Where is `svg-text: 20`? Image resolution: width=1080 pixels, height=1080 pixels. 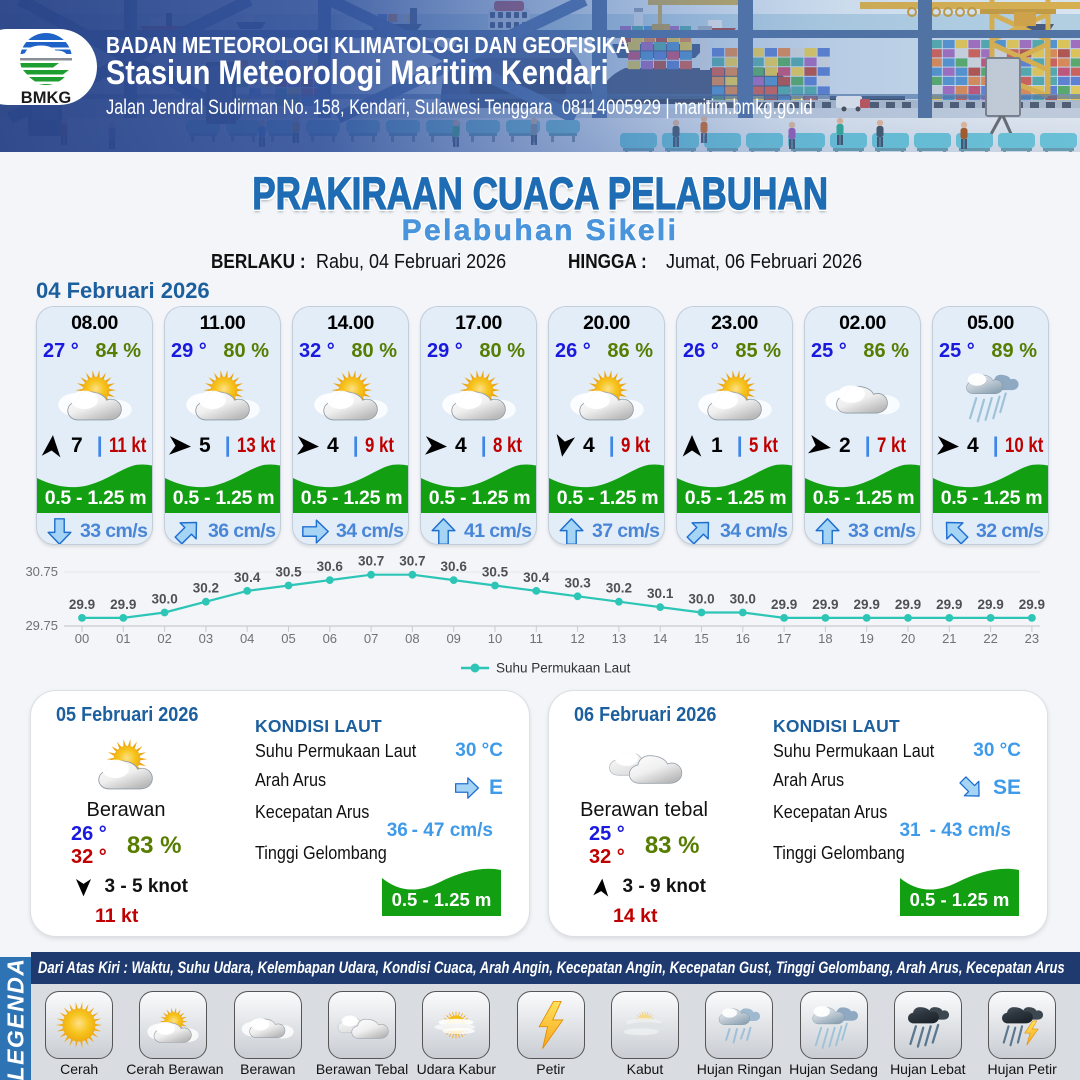 svg-text: 20 is located at coordinates (908, 638).